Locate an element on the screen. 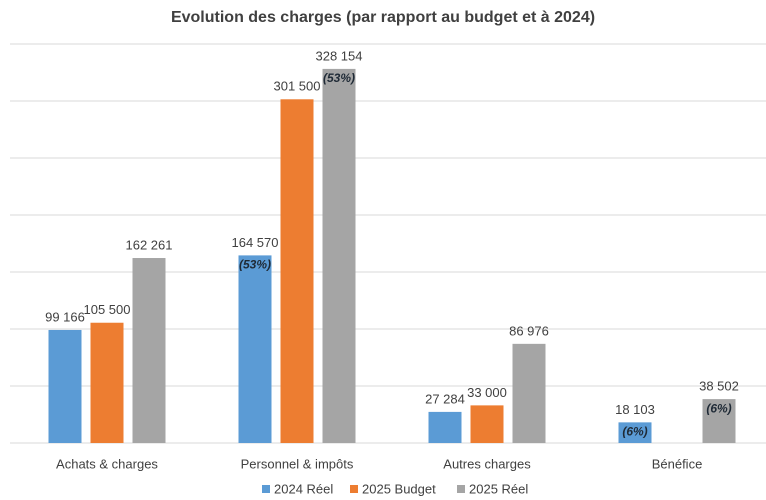  data-label: 38 502 is located at coordinates (719, 386).